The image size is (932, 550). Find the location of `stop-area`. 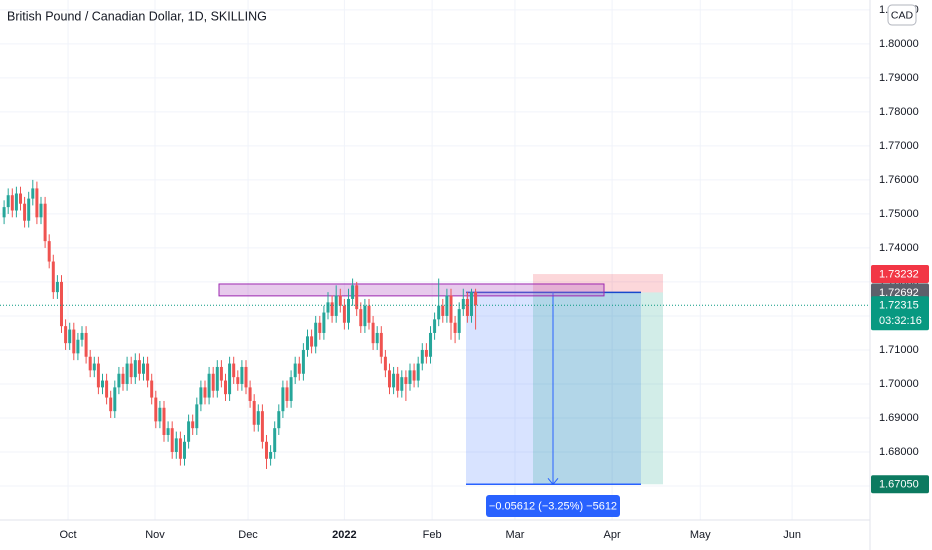

stop-area is located at coordinates (598, 283).